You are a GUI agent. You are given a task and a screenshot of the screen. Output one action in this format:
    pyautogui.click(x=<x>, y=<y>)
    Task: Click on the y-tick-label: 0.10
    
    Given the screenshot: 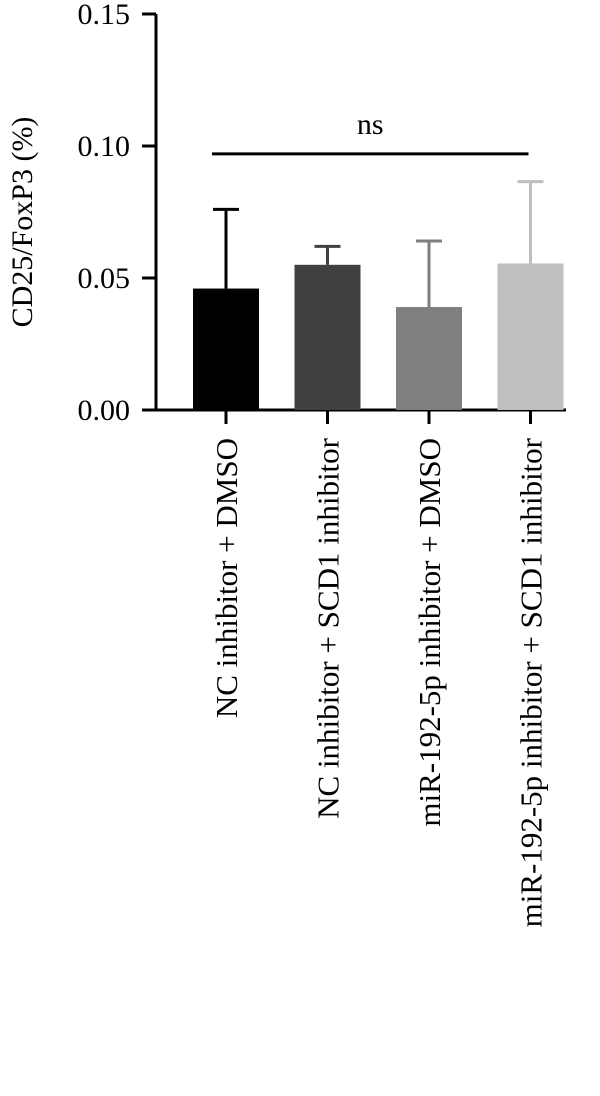 What is the action you would take?
    pyautogui.click(x=104, y=146)
    